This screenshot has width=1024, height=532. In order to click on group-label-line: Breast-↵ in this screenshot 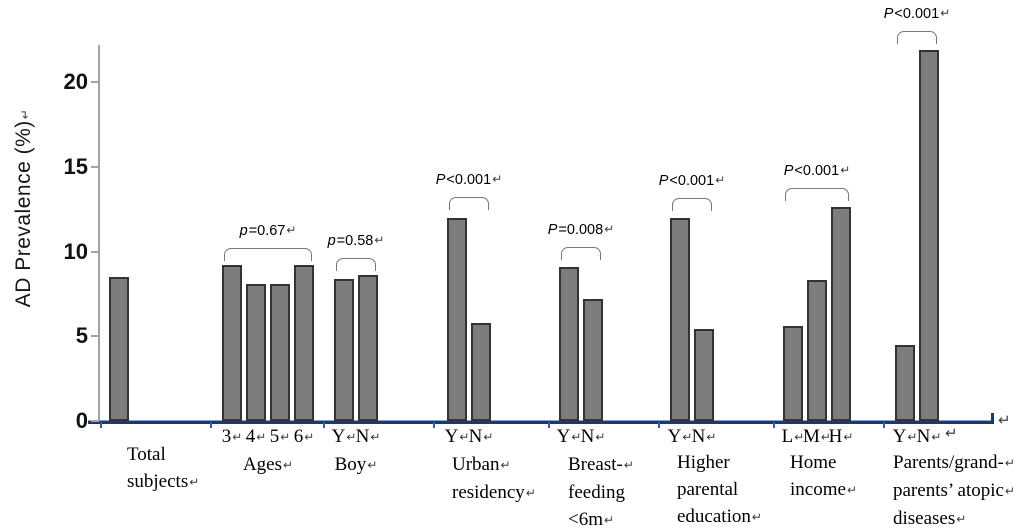, I will do `click(601, 464)`.